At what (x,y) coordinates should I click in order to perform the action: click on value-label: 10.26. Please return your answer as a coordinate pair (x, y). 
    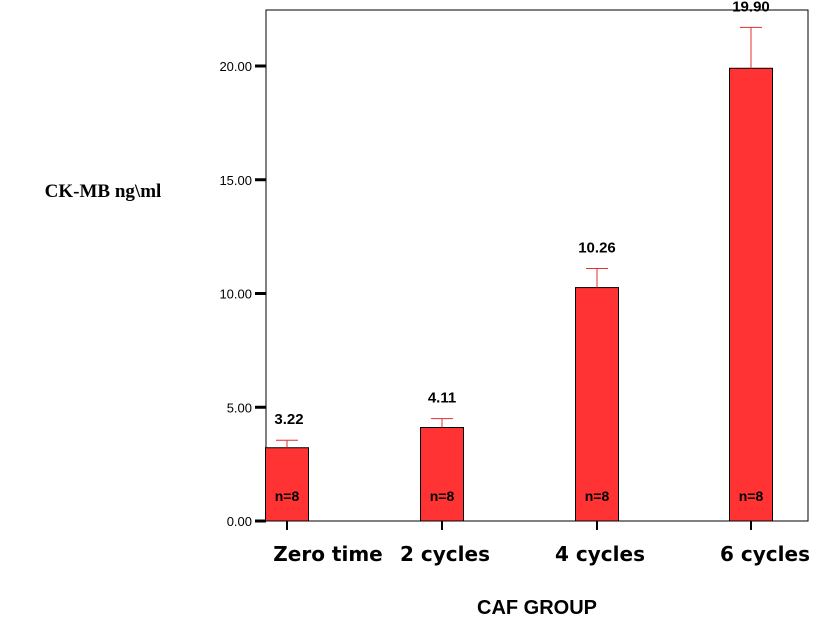
    Looking at the image, I should click on (597, 247).